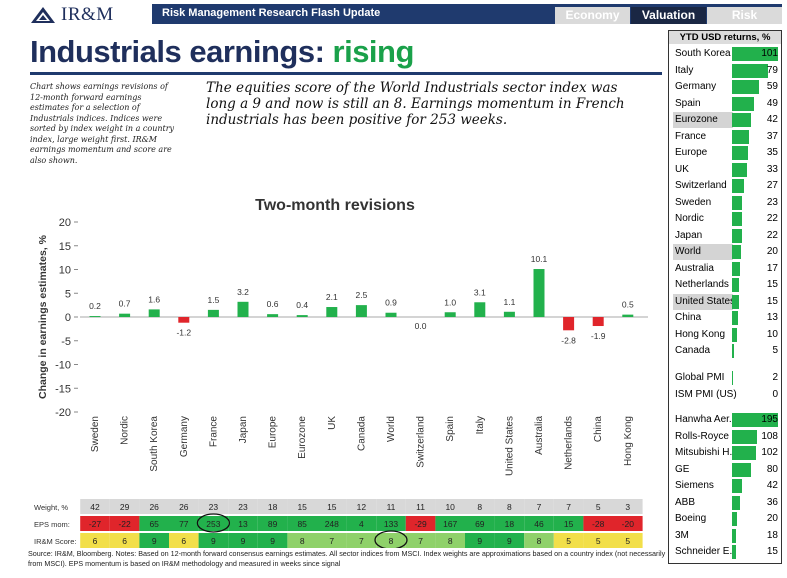  I want to click on table-cell: 18, so click(510, 524).